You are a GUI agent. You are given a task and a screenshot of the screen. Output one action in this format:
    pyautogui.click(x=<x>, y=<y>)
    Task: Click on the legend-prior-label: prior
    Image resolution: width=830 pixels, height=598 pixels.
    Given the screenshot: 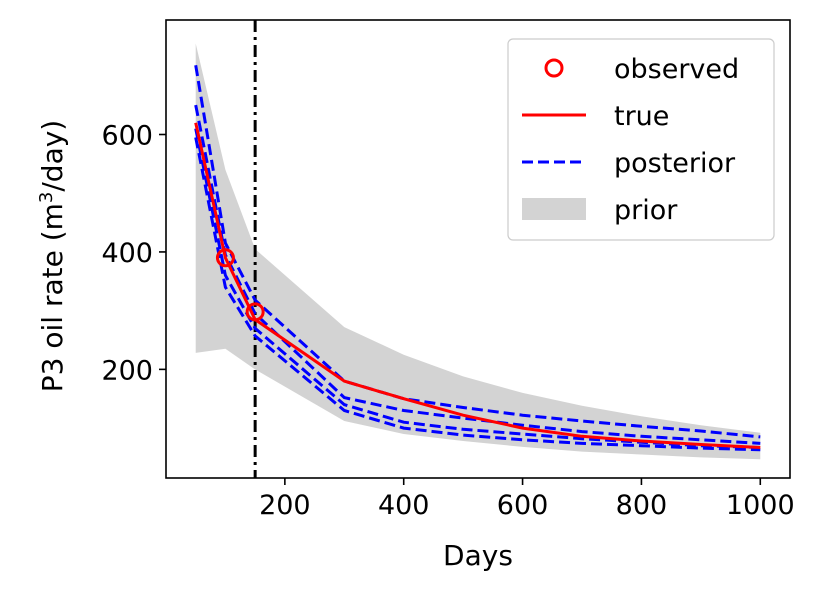 What is the action you would take?
    pyautogui.click(x=646, y=210)
    